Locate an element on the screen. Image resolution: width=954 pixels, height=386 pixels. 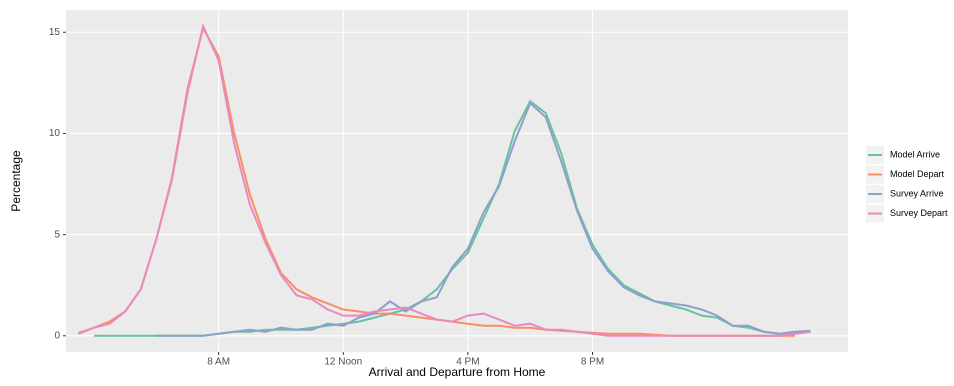
x-tick-label: 8 PM is located at coordinates (592, 362).